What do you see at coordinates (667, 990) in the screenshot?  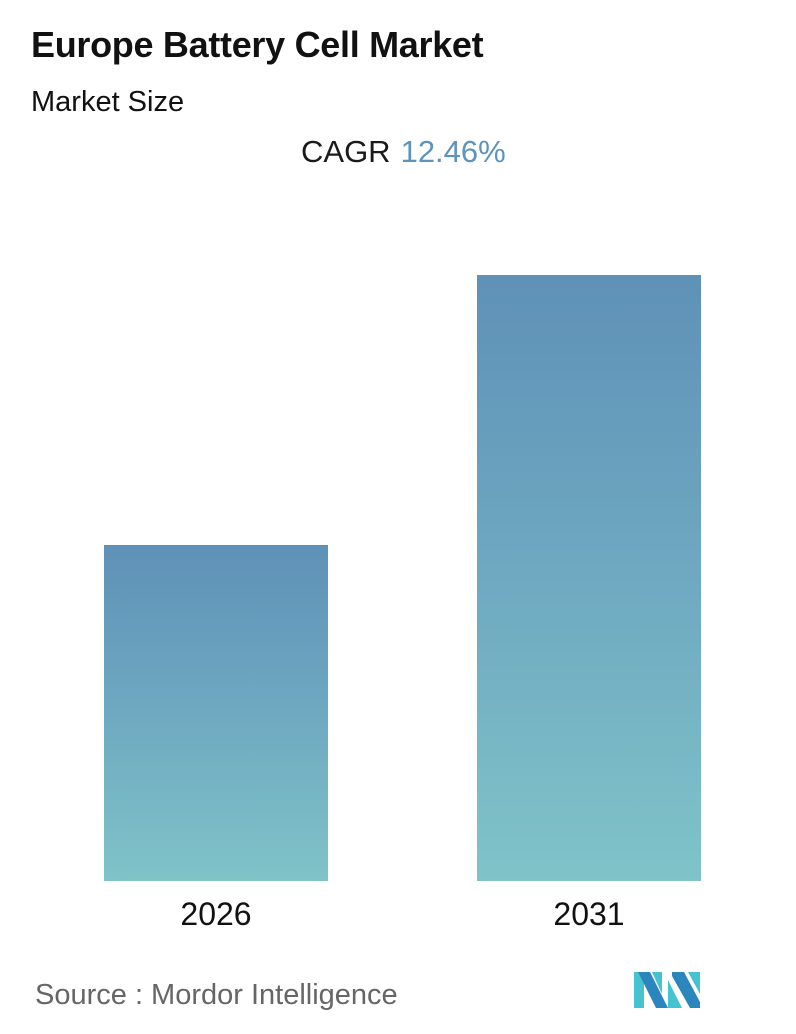 I see `mordor-intelligence-logo-icon` at bounding box center [667, 990].